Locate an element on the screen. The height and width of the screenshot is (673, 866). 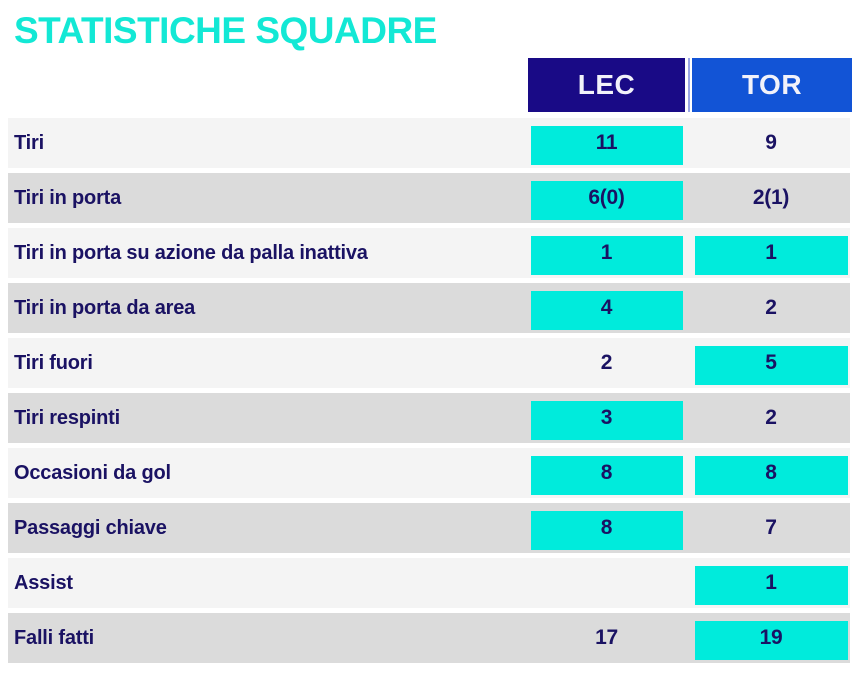
table-header: LEC TOR is located at coordinates (690, 85).